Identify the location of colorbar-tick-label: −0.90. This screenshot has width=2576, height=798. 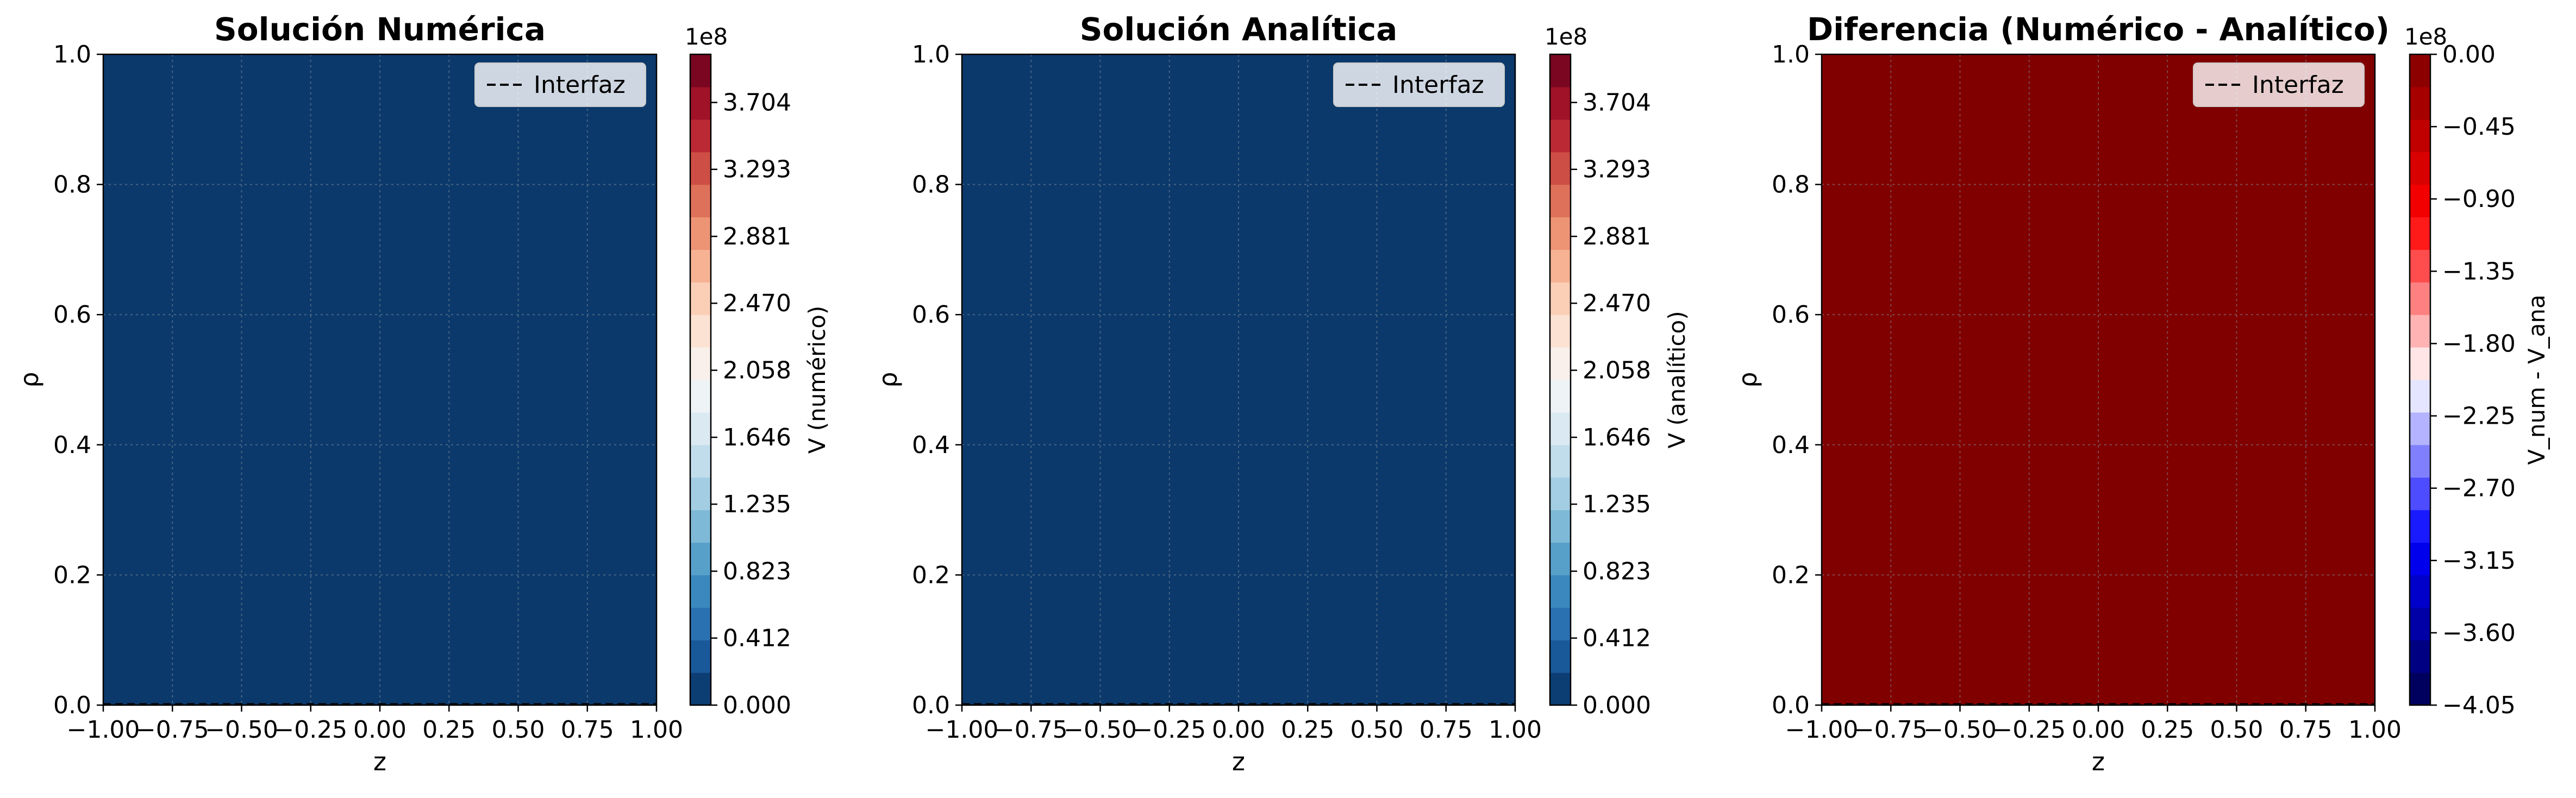
(2479, 199).